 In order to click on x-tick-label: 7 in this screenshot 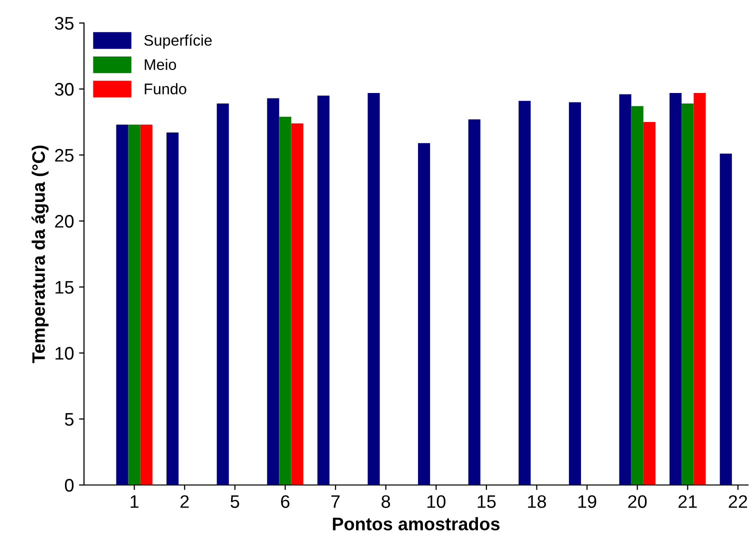, I will do `click(335, 501)`.